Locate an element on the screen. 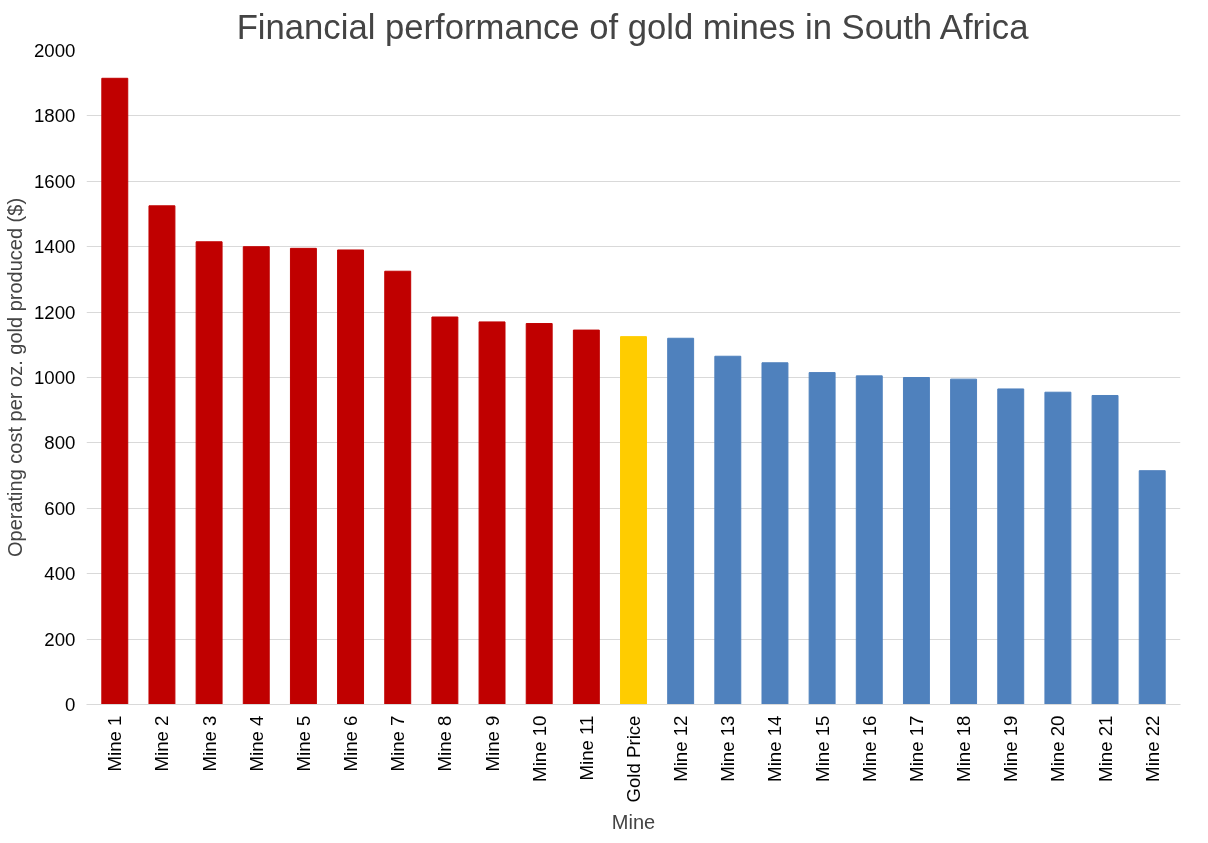 Image resolution: width=1208 pixels, height=843 pixels. x-axis-title: Mine is located at coordinates (633, 821).